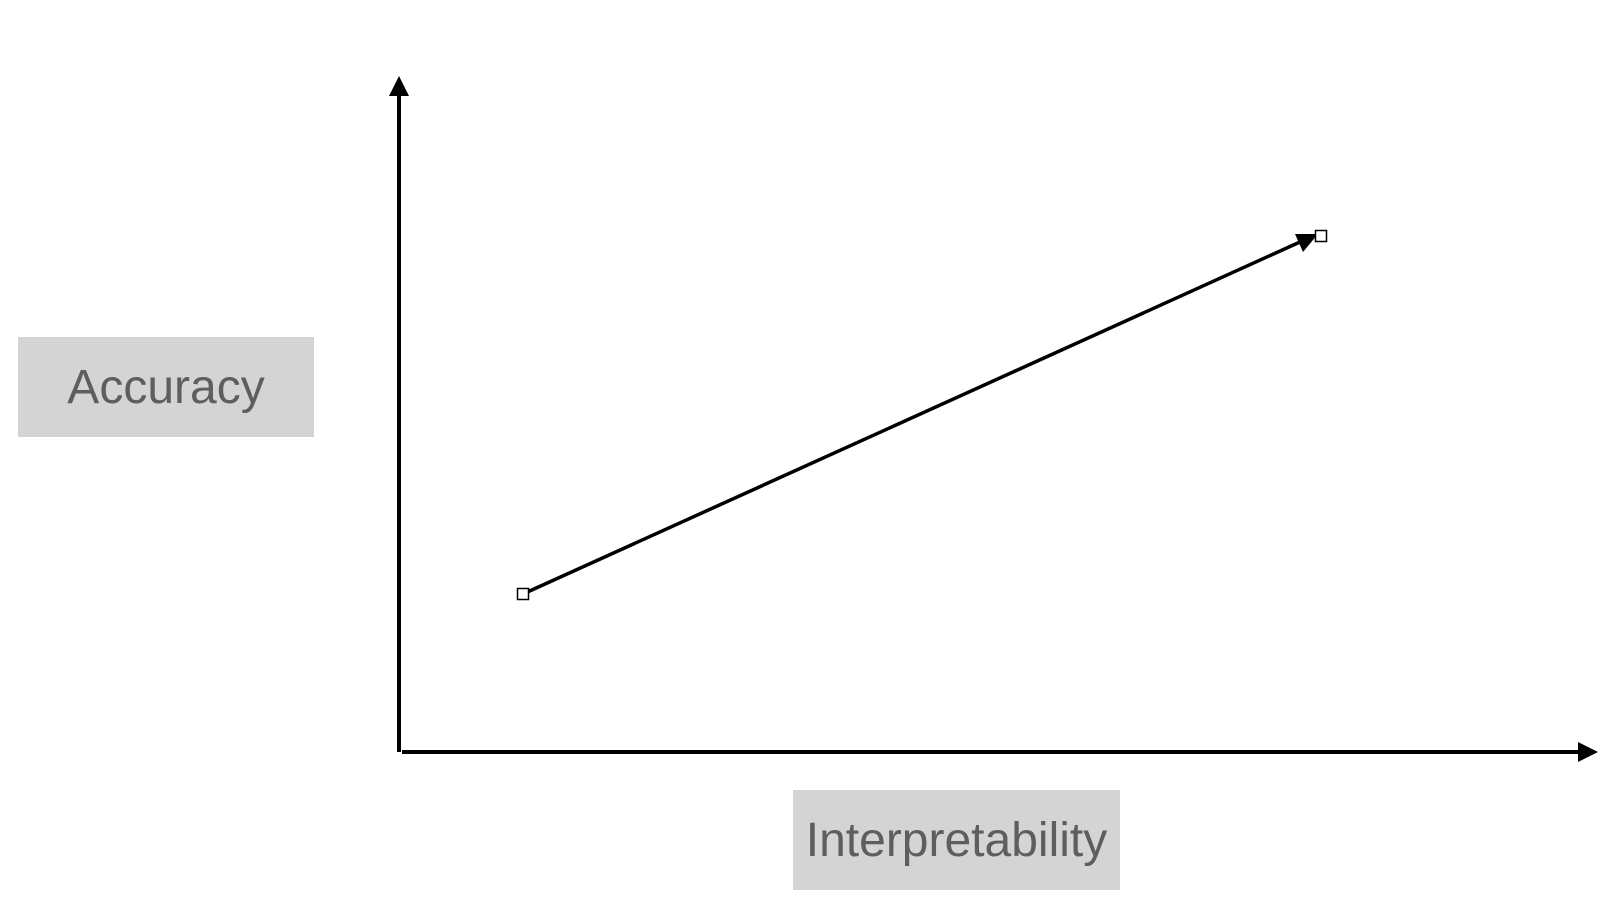 Image resolution: width=1608 pixels, height=920 pixels. I want to click on start-handle, so click(523, 594).